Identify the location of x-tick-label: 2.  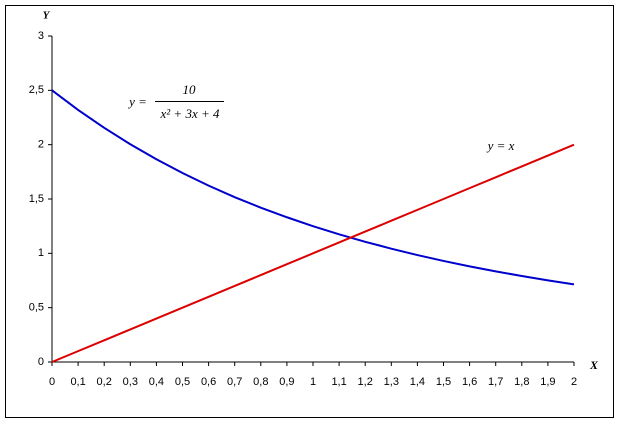
(574, 382).